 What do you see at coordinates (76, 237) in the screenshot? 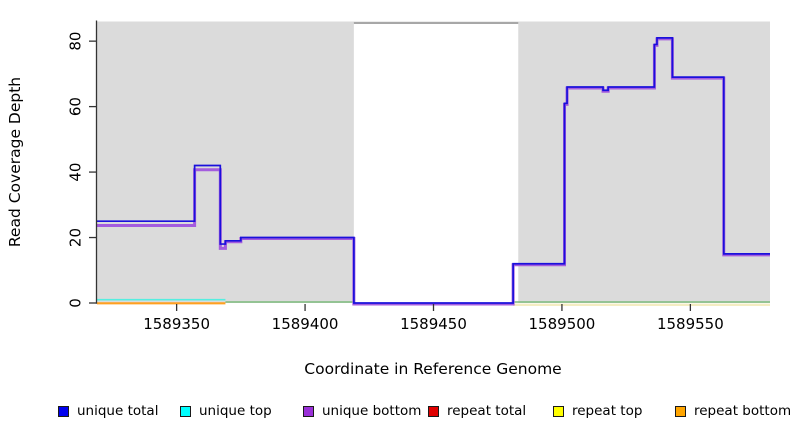
I see `y-tick-label: 20` at bounding box center [76, 237].